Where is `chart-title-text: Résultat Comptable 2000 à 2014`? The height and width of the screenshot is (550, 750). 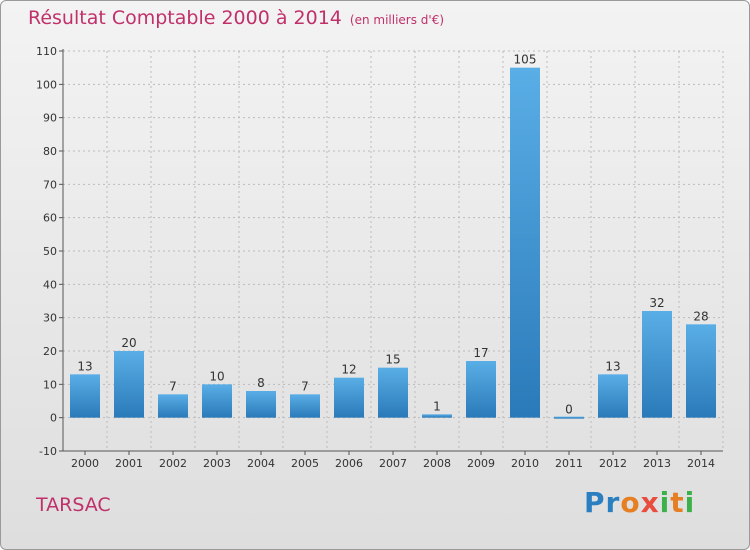 chart-title-text: Résultat Comptable 2000 à 2014 is located at coordinates (185, 18).